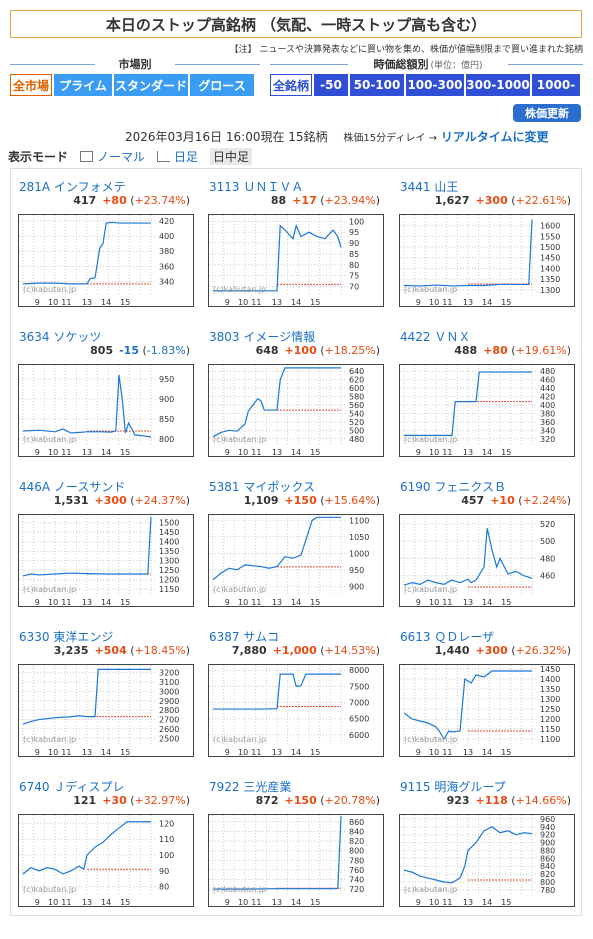 This screenshot has width=593, height=939. What do you see at coordinates (453, 787) in the screenshot?
I see `stock-link: 9115 明海グループ` at bounding box center [453, 787].